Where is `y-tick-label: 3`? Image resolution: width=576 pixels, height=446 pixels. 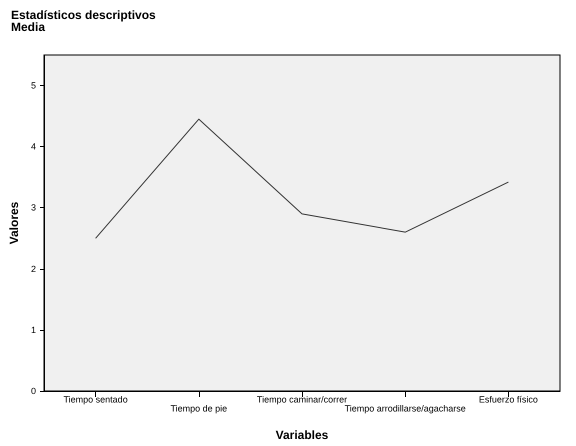 y-tick-label: 3 is located at coordinates (33, 207).